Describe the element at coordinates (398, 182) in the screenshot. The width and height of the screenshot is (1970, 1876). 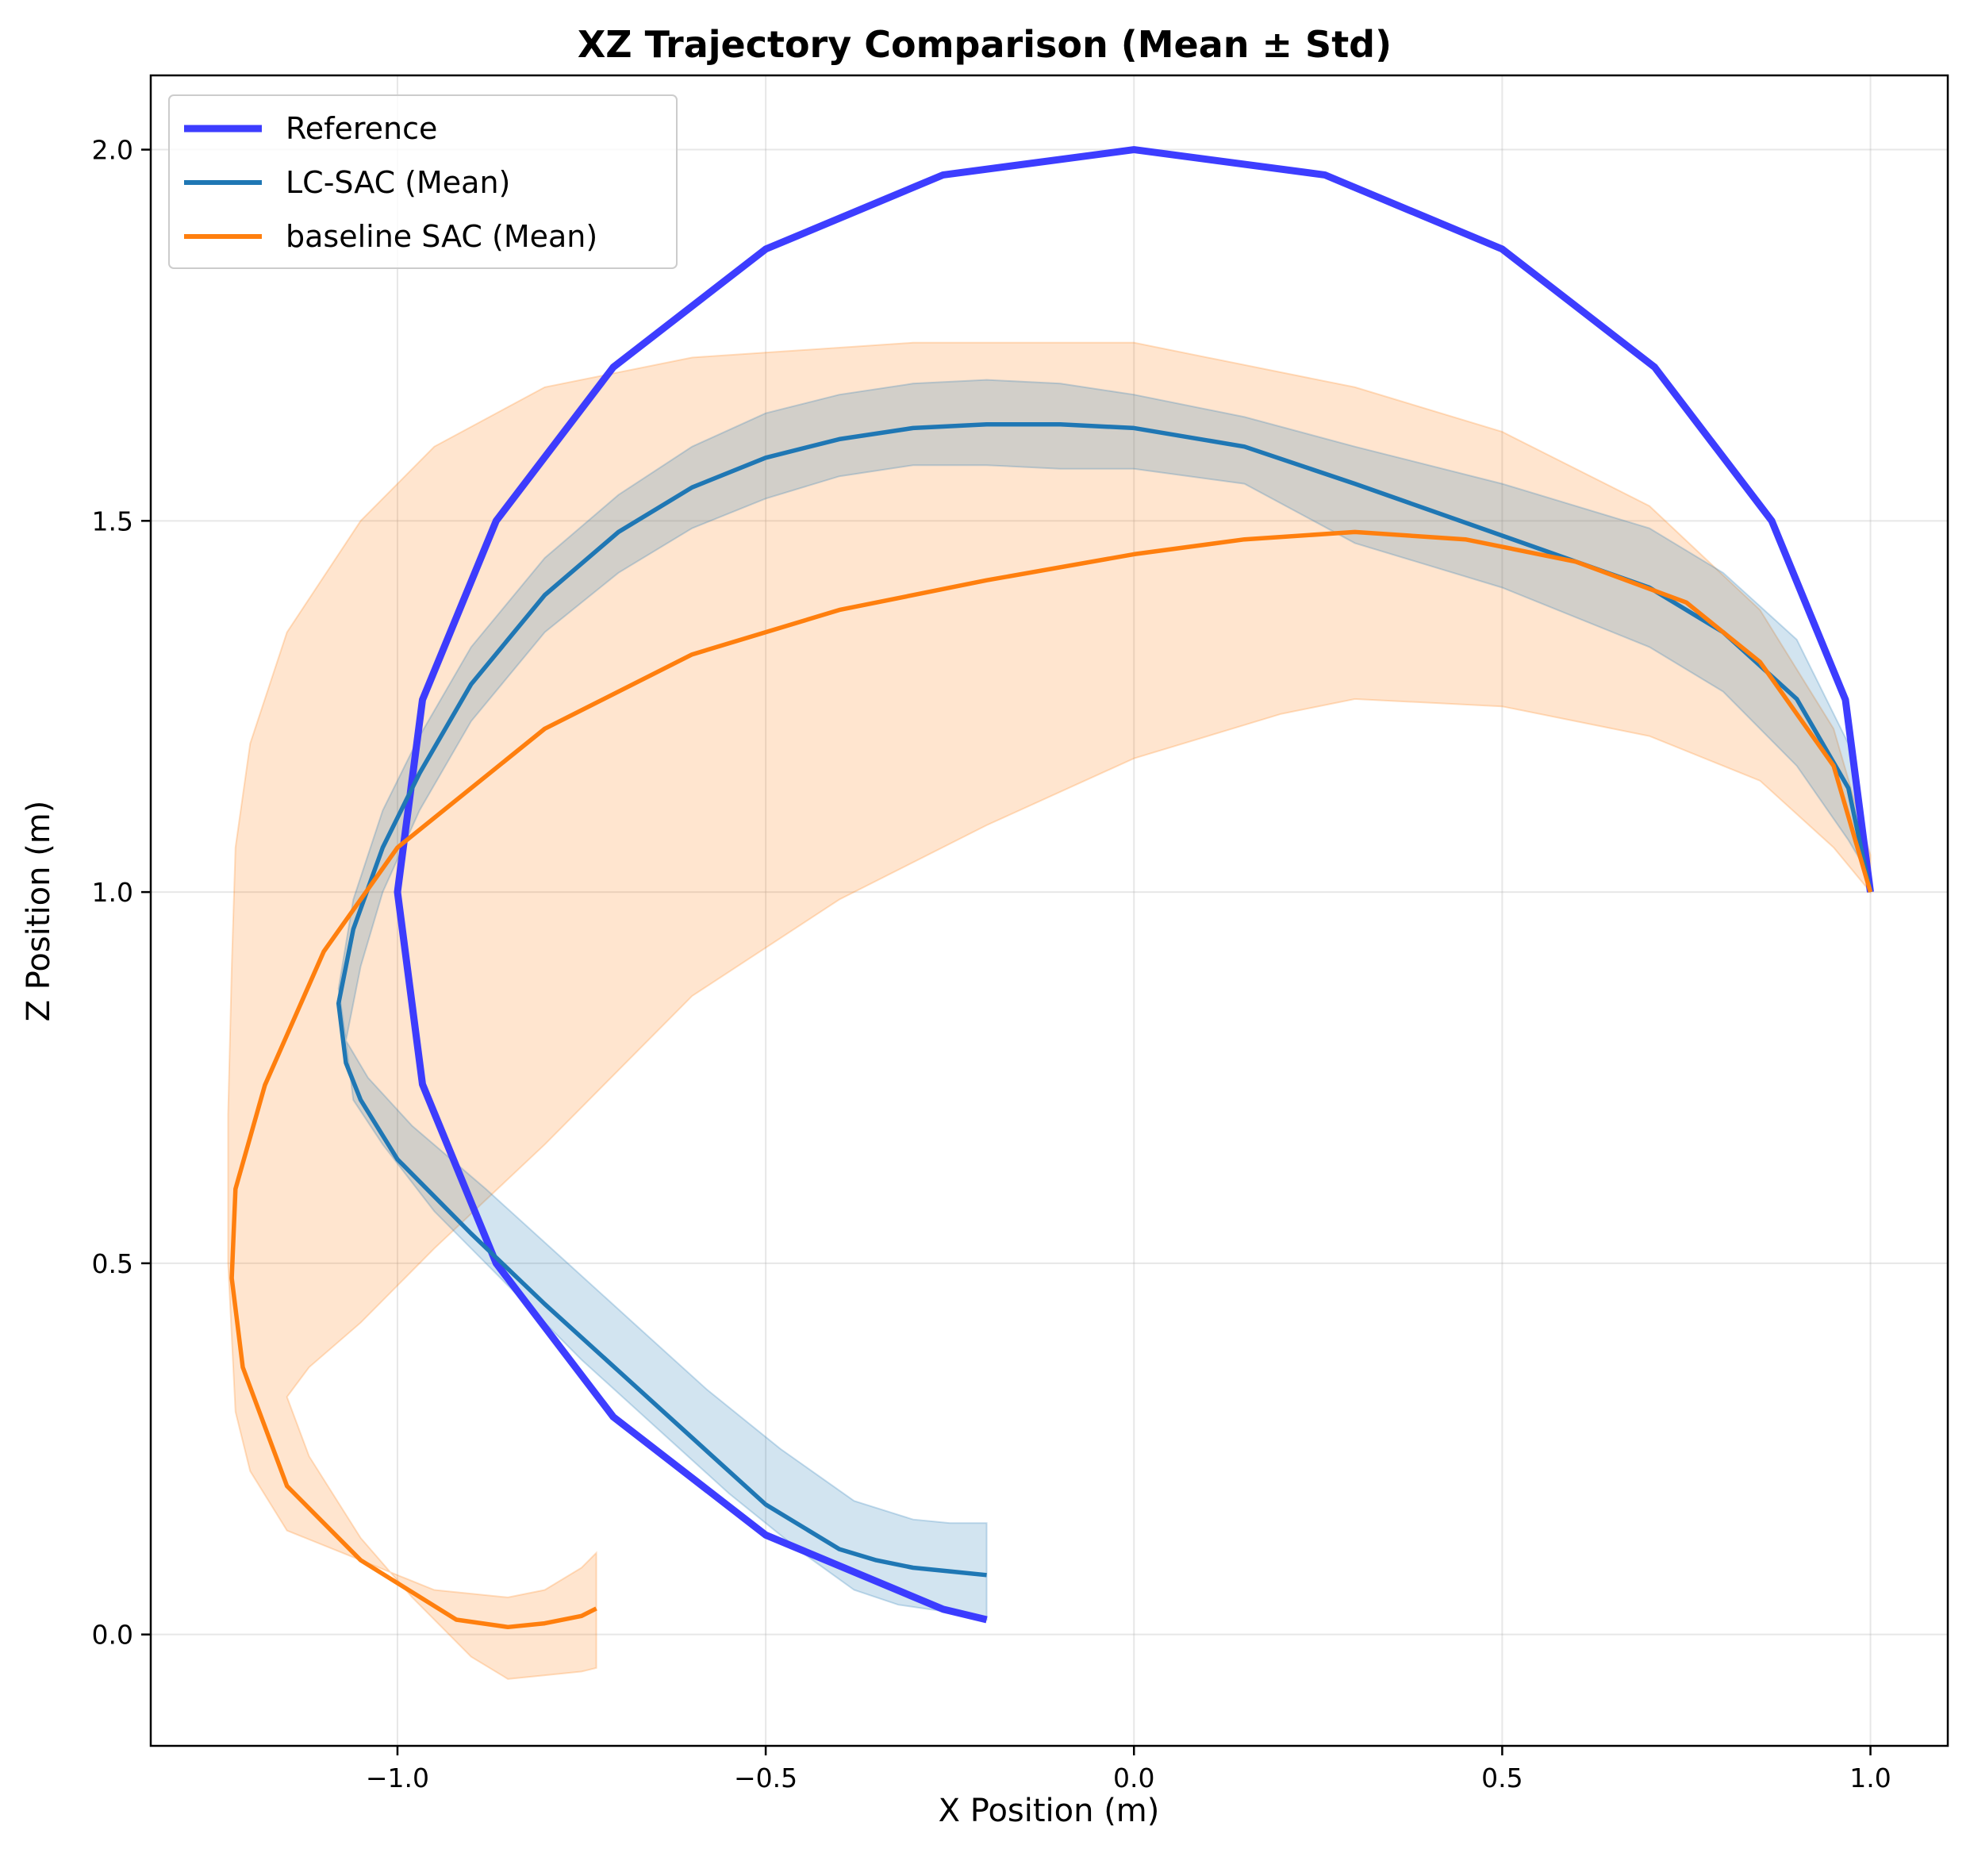
I see `legend-label-lc-sac: LC-SAC (Mean)` at that location.